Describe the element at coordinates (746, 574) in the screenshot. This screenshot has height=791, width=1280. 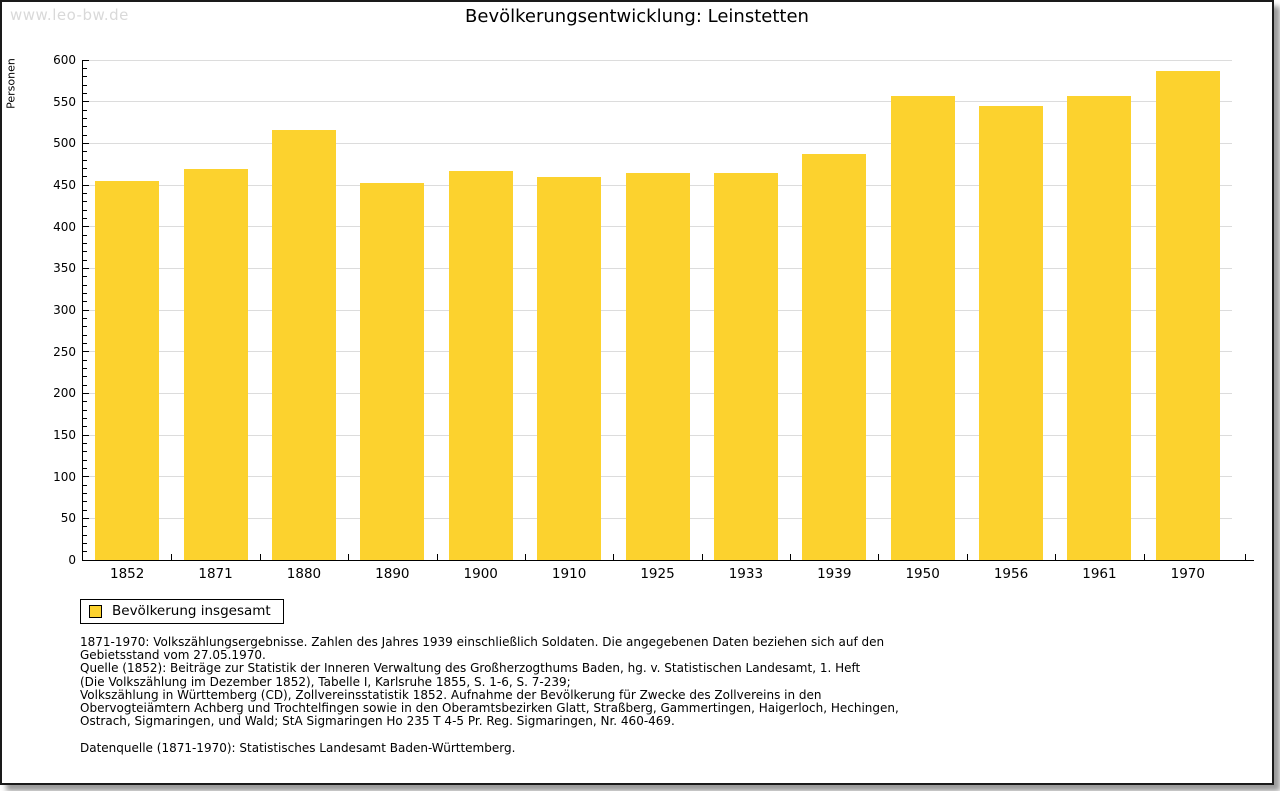
I see `x-tick-label: 1933` at that location.